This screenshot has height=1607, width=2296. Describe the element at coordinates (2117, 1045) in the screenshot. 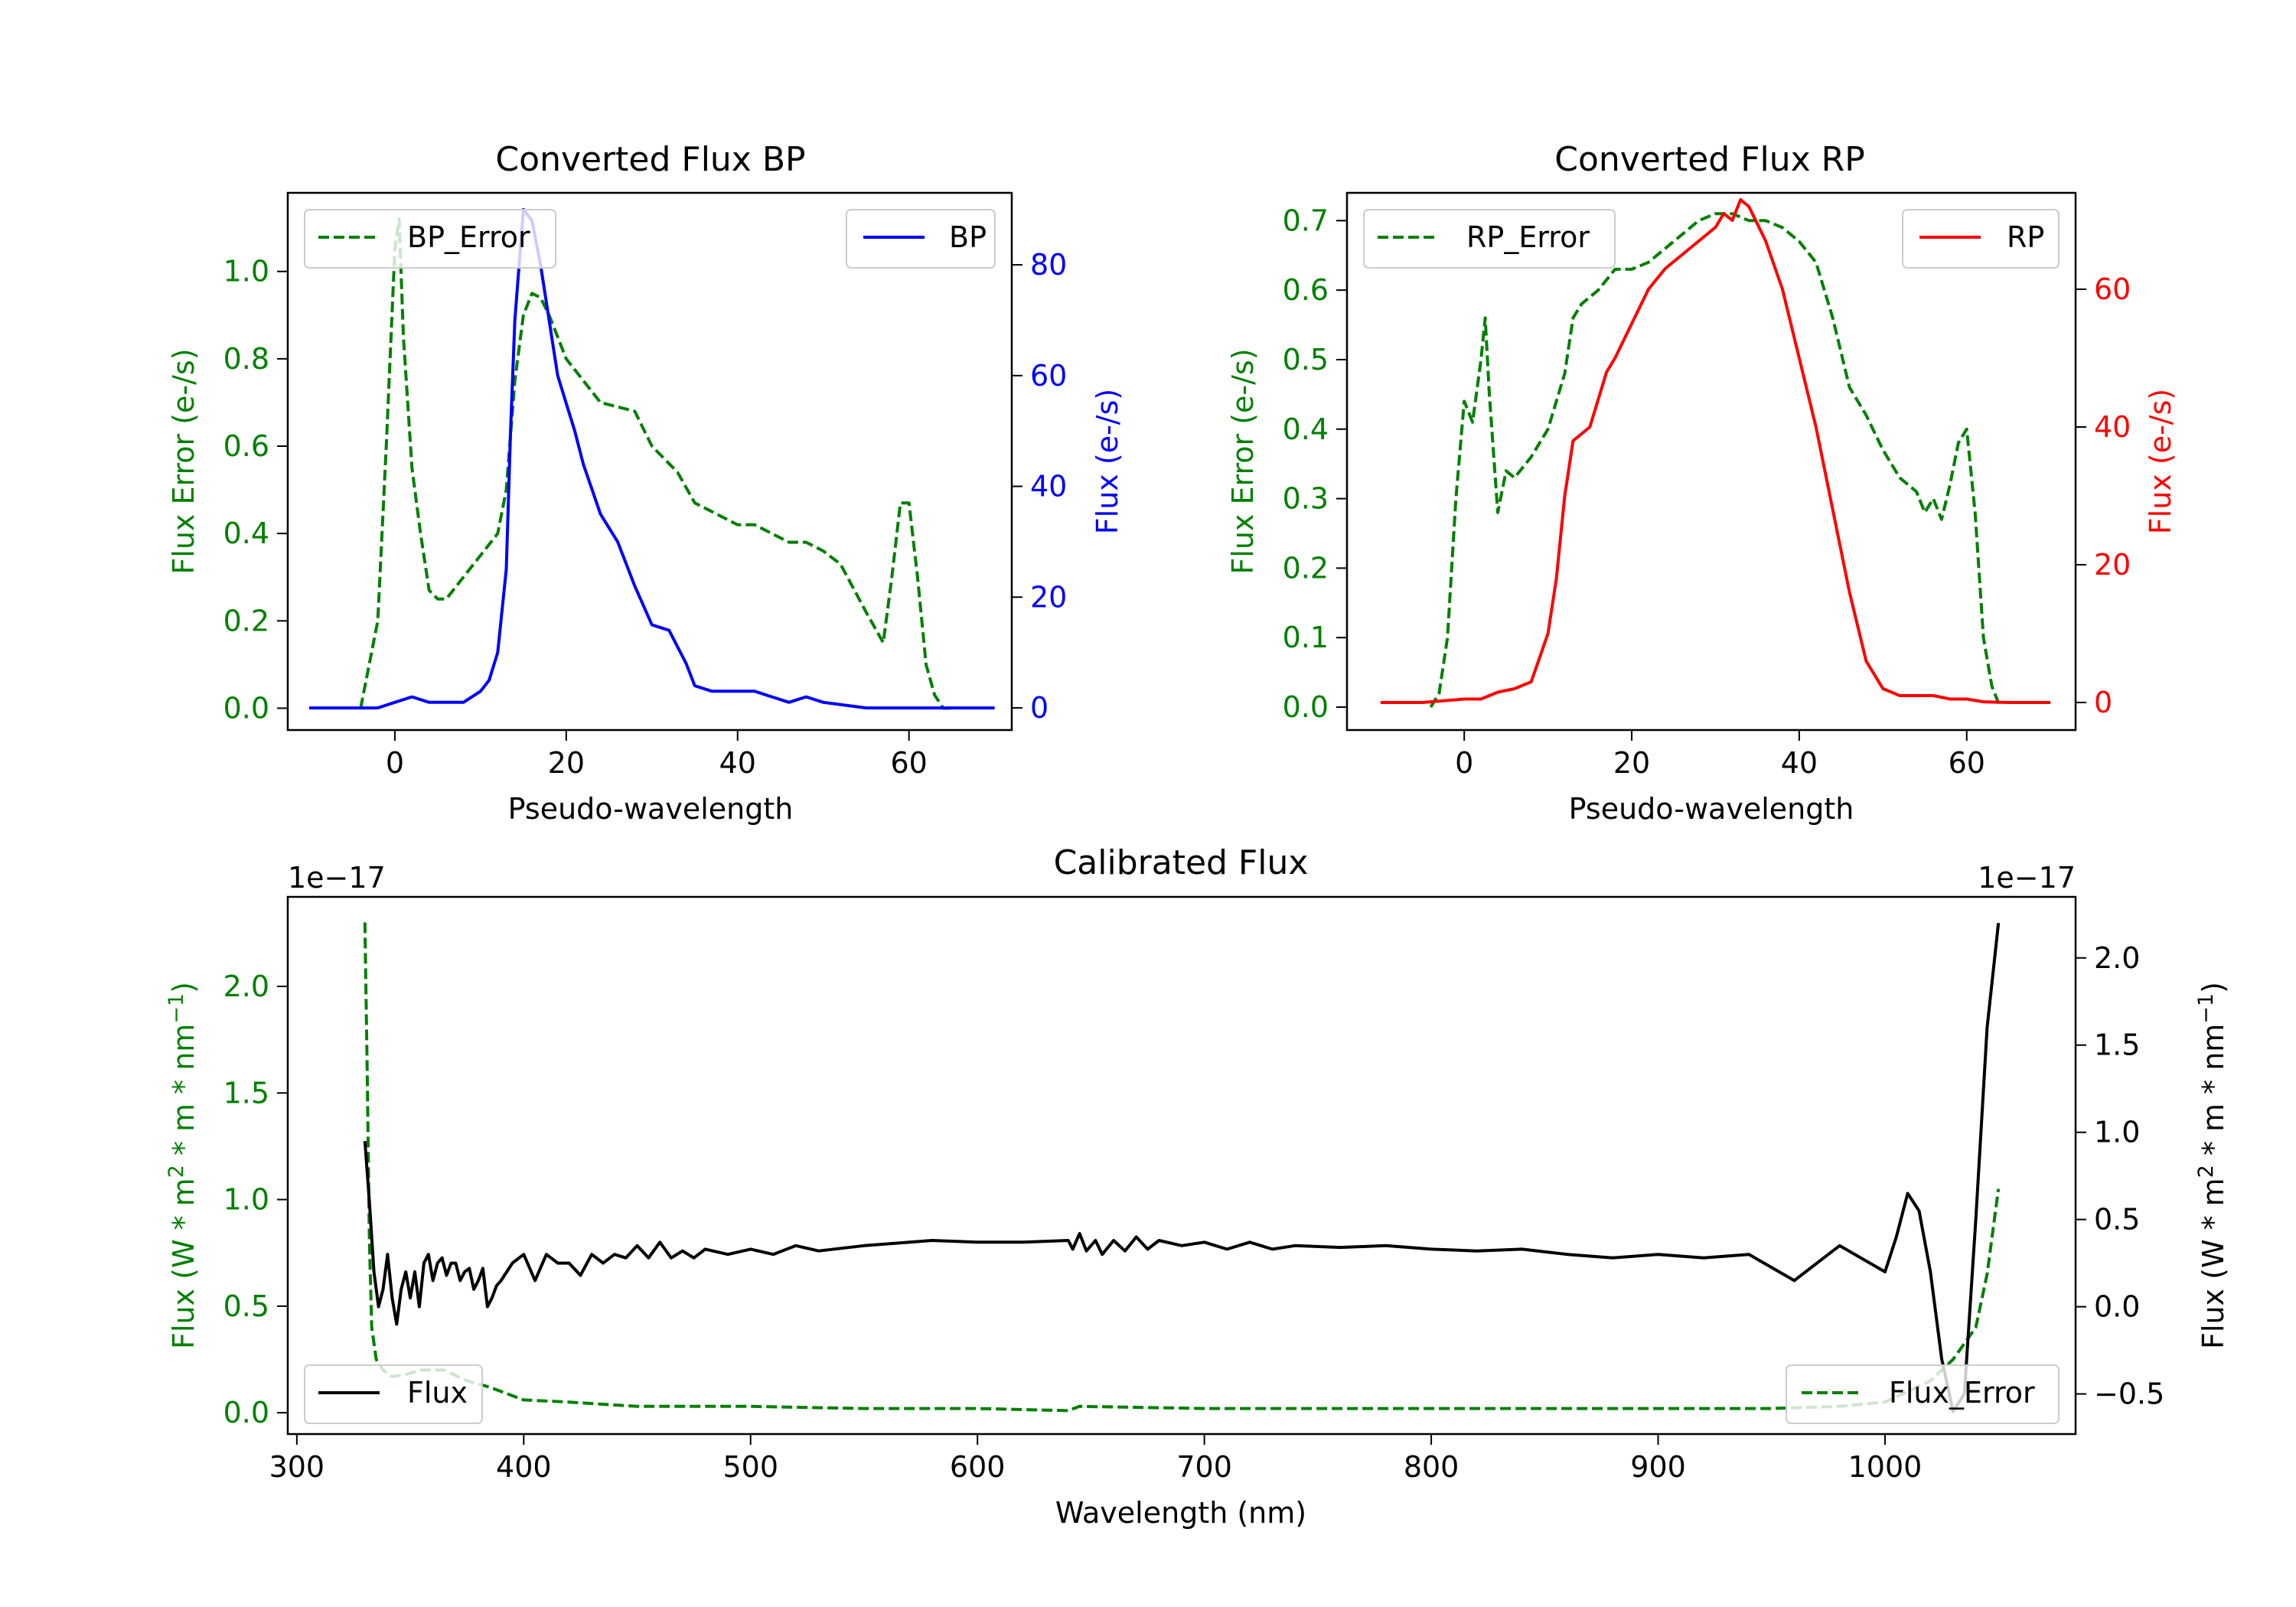

I see `cal-ytick-right-label-4: 1.5` at that location.